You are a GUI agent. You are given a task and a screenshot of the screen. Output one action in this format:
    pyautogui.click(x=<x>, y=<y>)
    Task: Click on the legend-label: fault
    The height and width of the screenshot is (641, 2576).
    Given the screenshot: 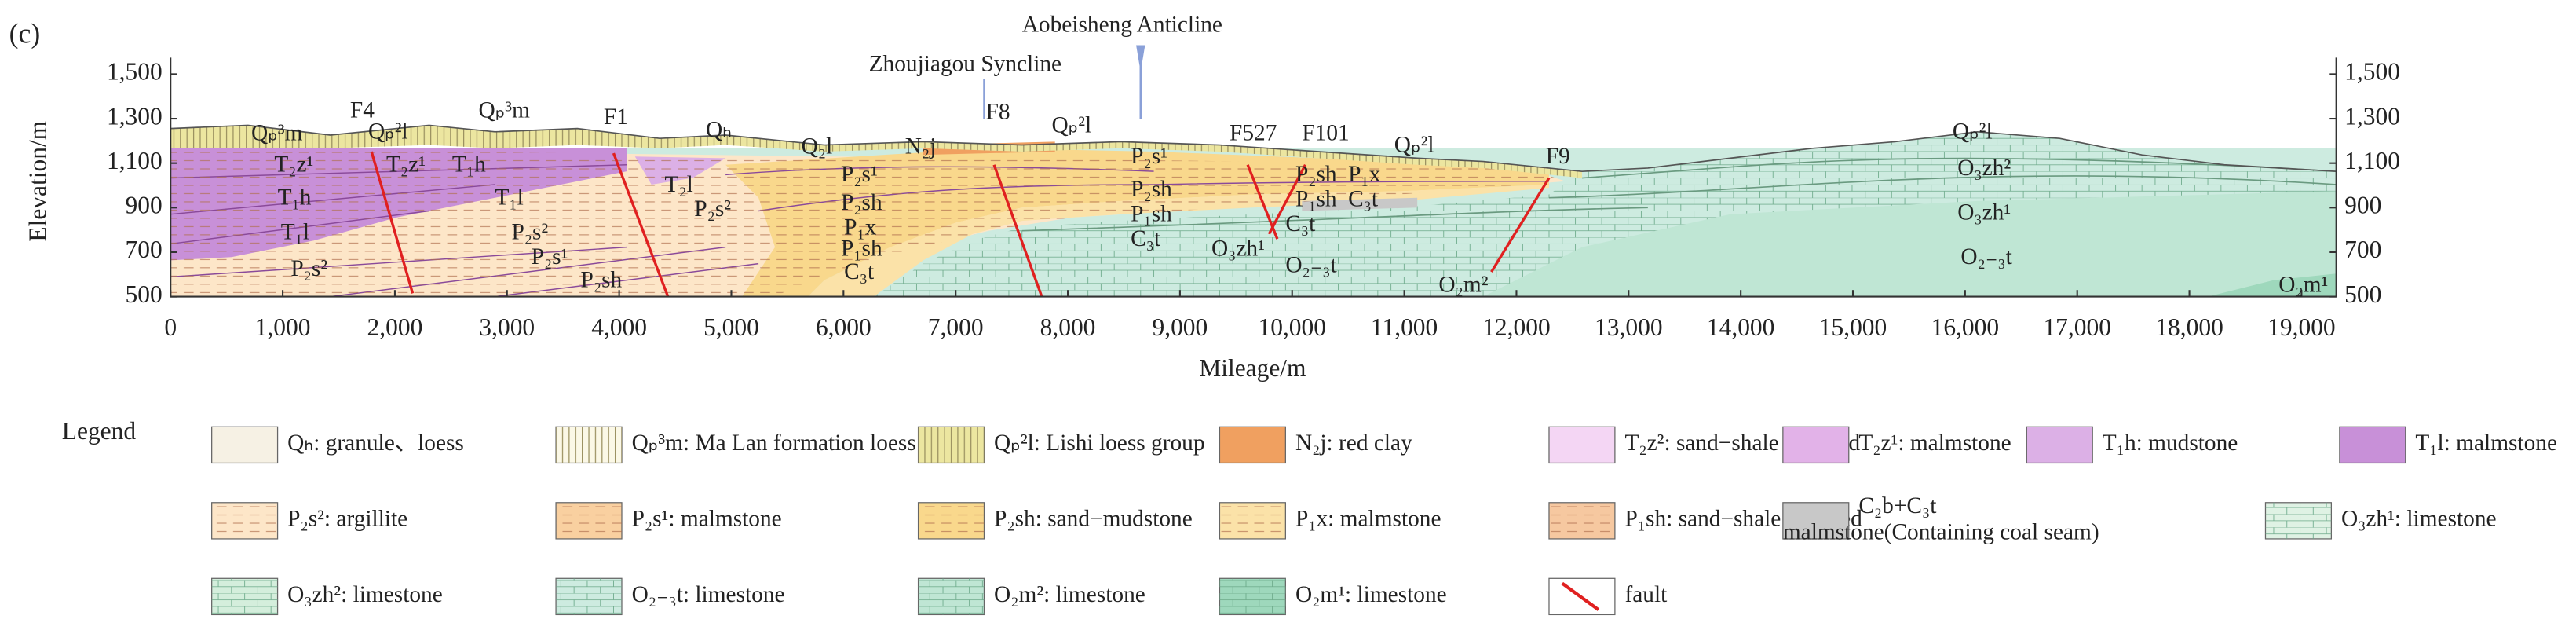 What is the action you would take?
    pyautogui.click(x=1645, y=594)
    